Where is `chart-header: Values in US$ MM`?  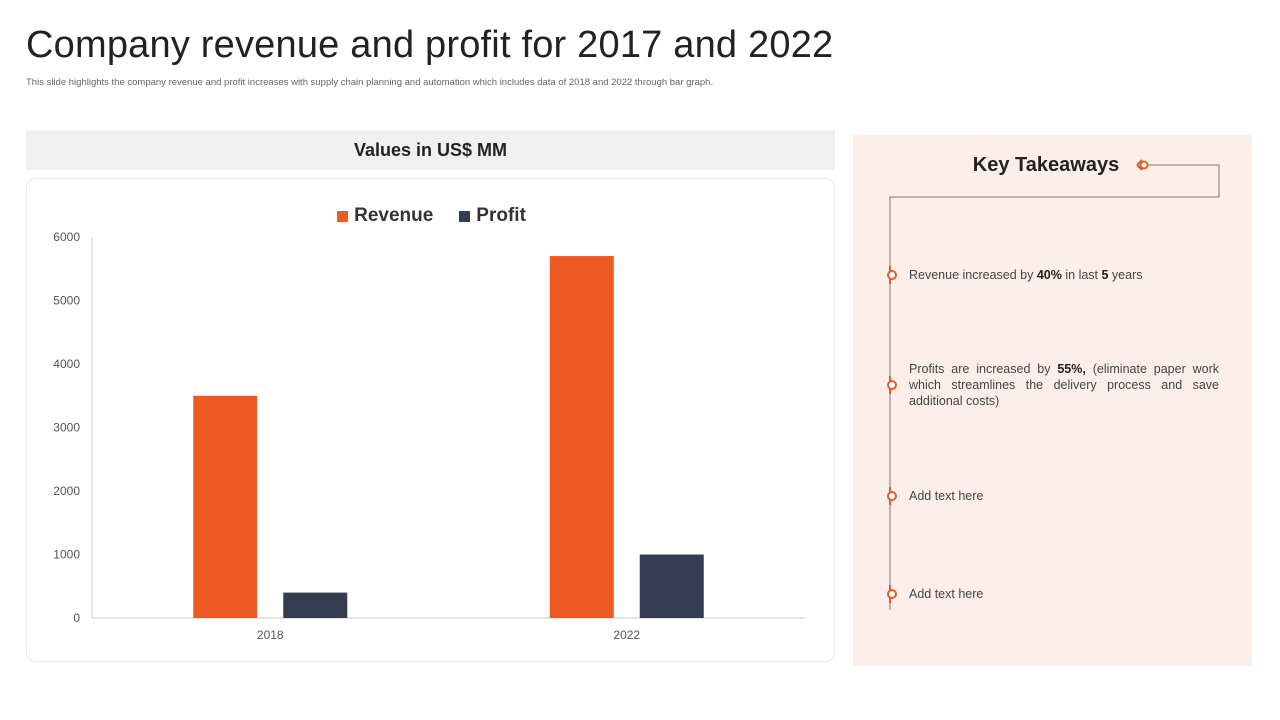
chart-header: Values in US$ MM is located at coordinates (430, 150).